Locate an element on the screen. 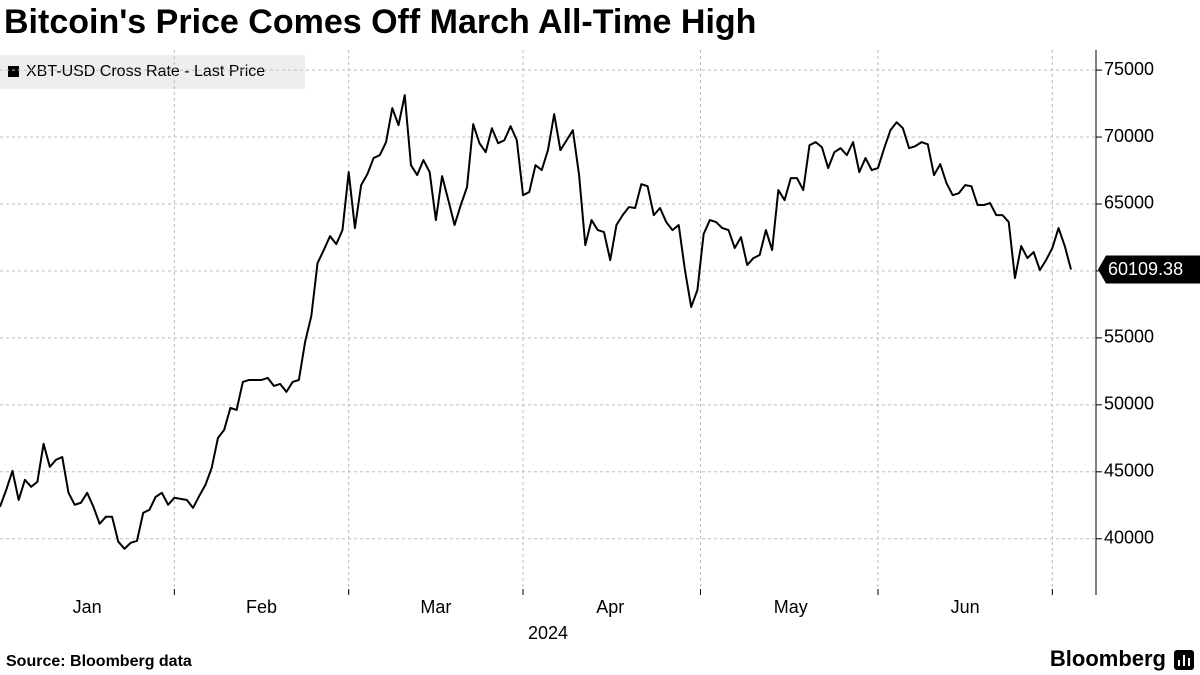  source: Source: Bloomberg data is located at coordinates (99, 661).